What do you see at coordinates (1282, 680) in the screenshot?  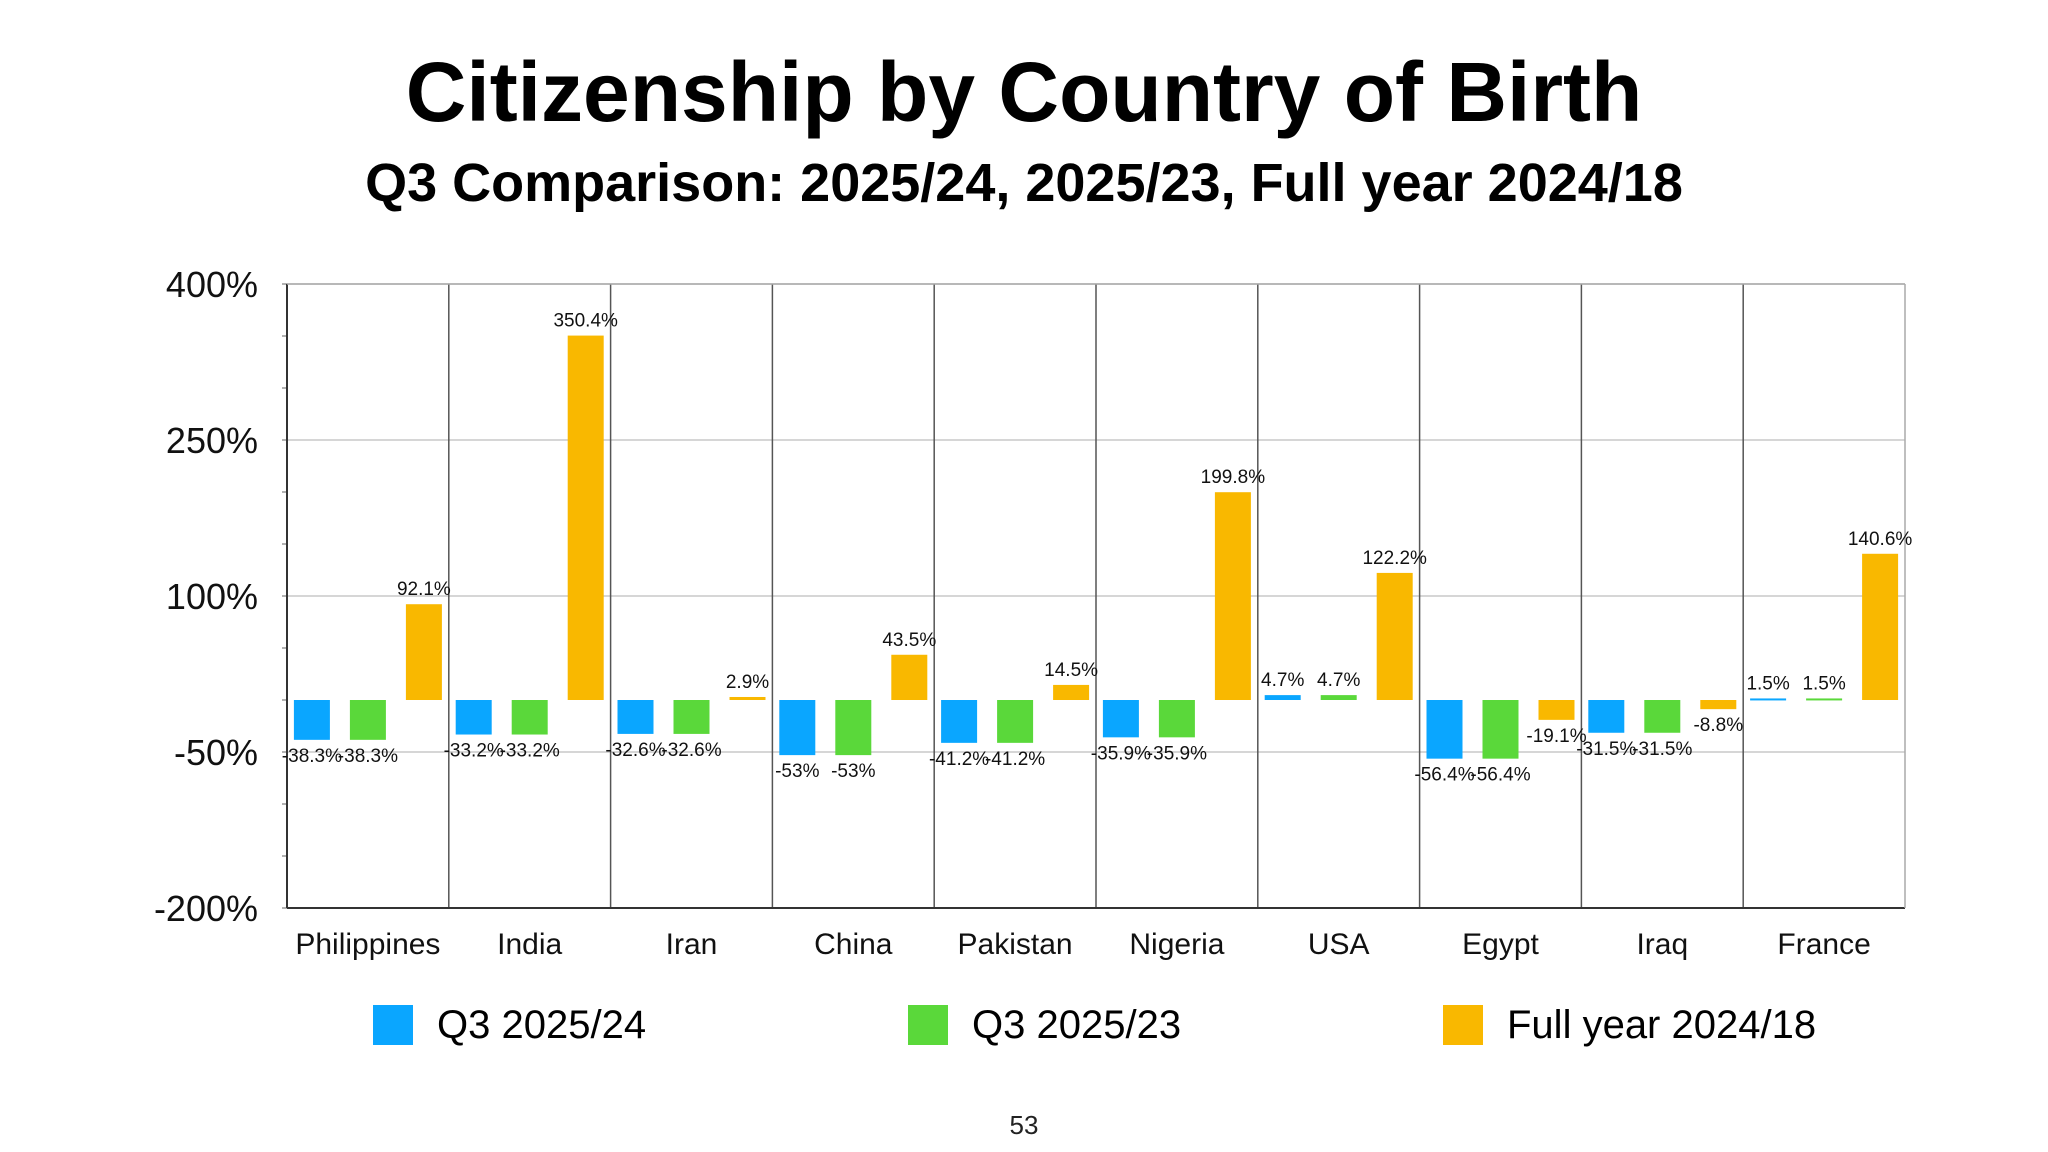 I see `data-label-usa-q3-2025-24: 4.7%` at bounding box center [1282, 680].